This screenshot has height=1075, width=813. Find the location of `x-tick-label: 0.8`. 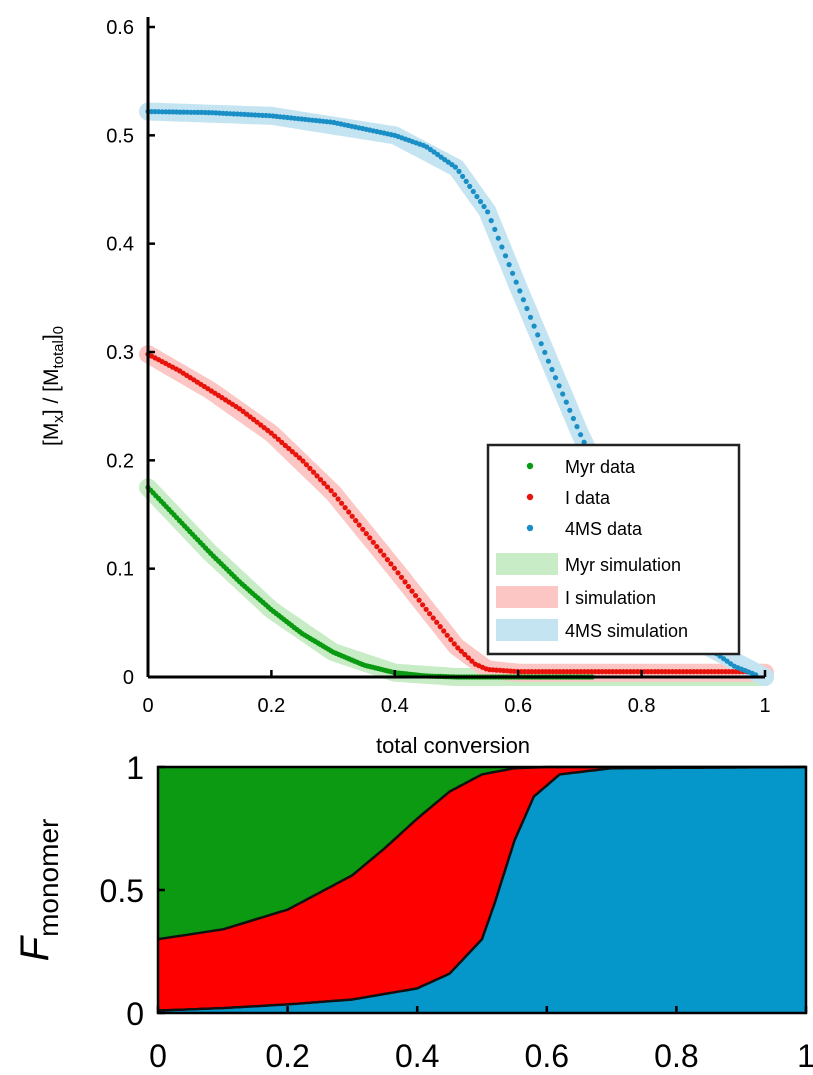

x-tick-label: 0.8 is located at coordinates (642, 706).